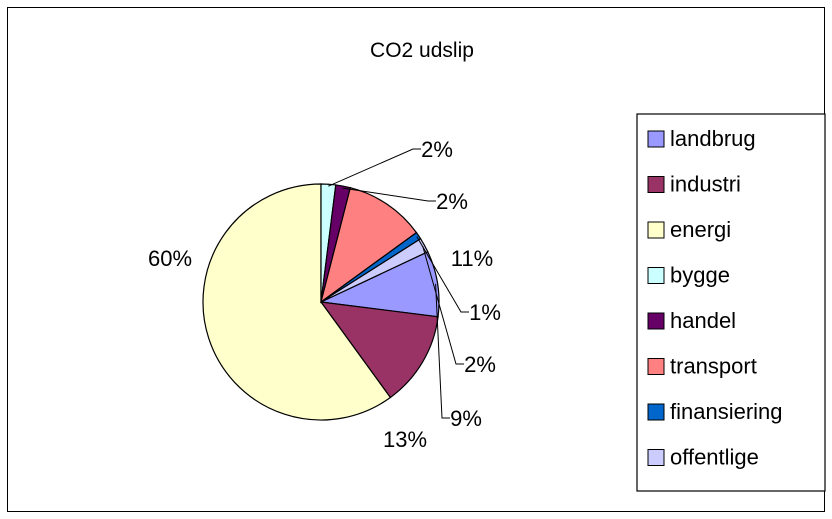  What do you see at coordinates (713, 366) in the screenshot?
I see `legend-label-transport: transport` at bounding box center [713, 366].